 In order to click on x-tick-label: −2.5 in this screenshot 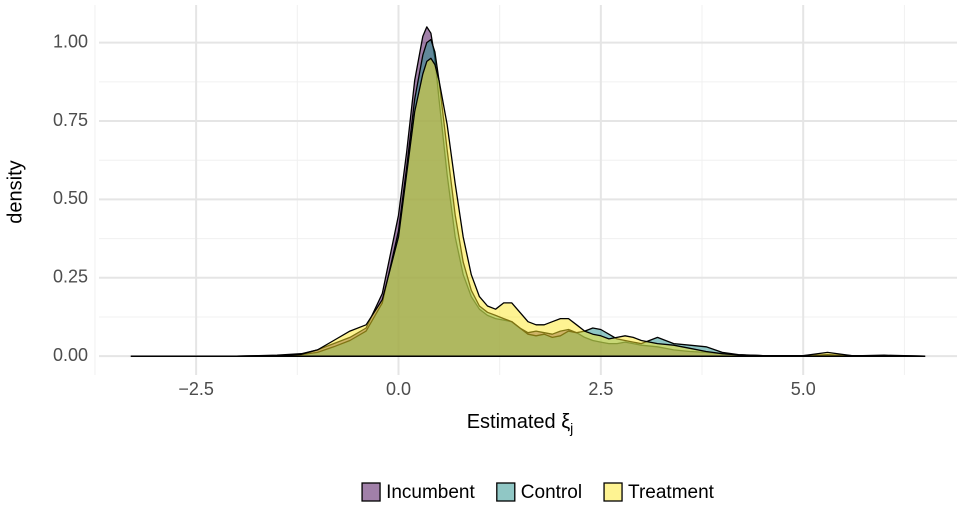, I will do `click(196, 389)`.